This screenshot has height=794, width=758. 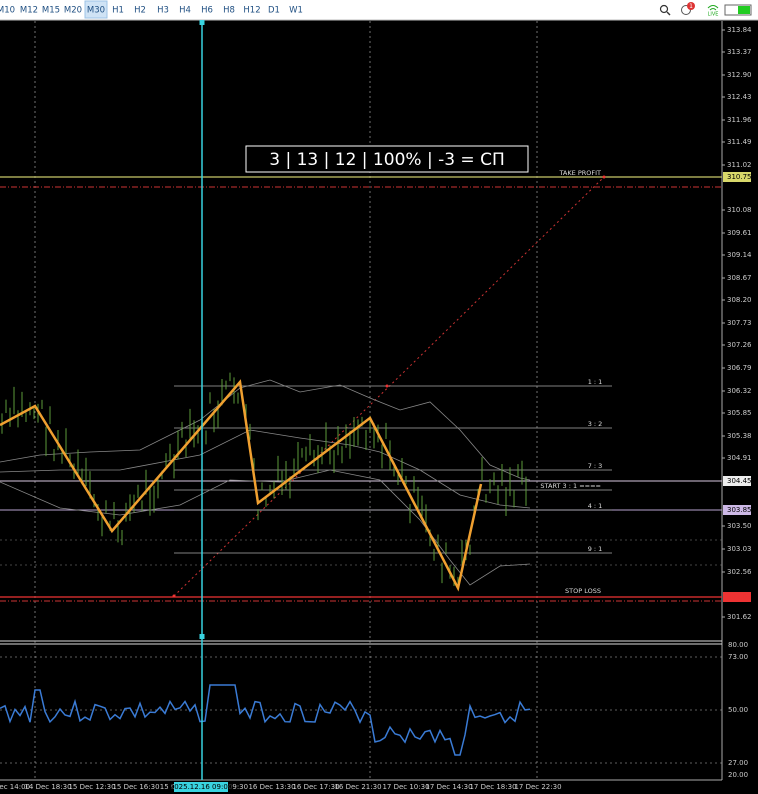 What do you see at coordinates (229, 11) in the screenshot?
I see `timeframe-button: H8` at bounding box center [229, 11].